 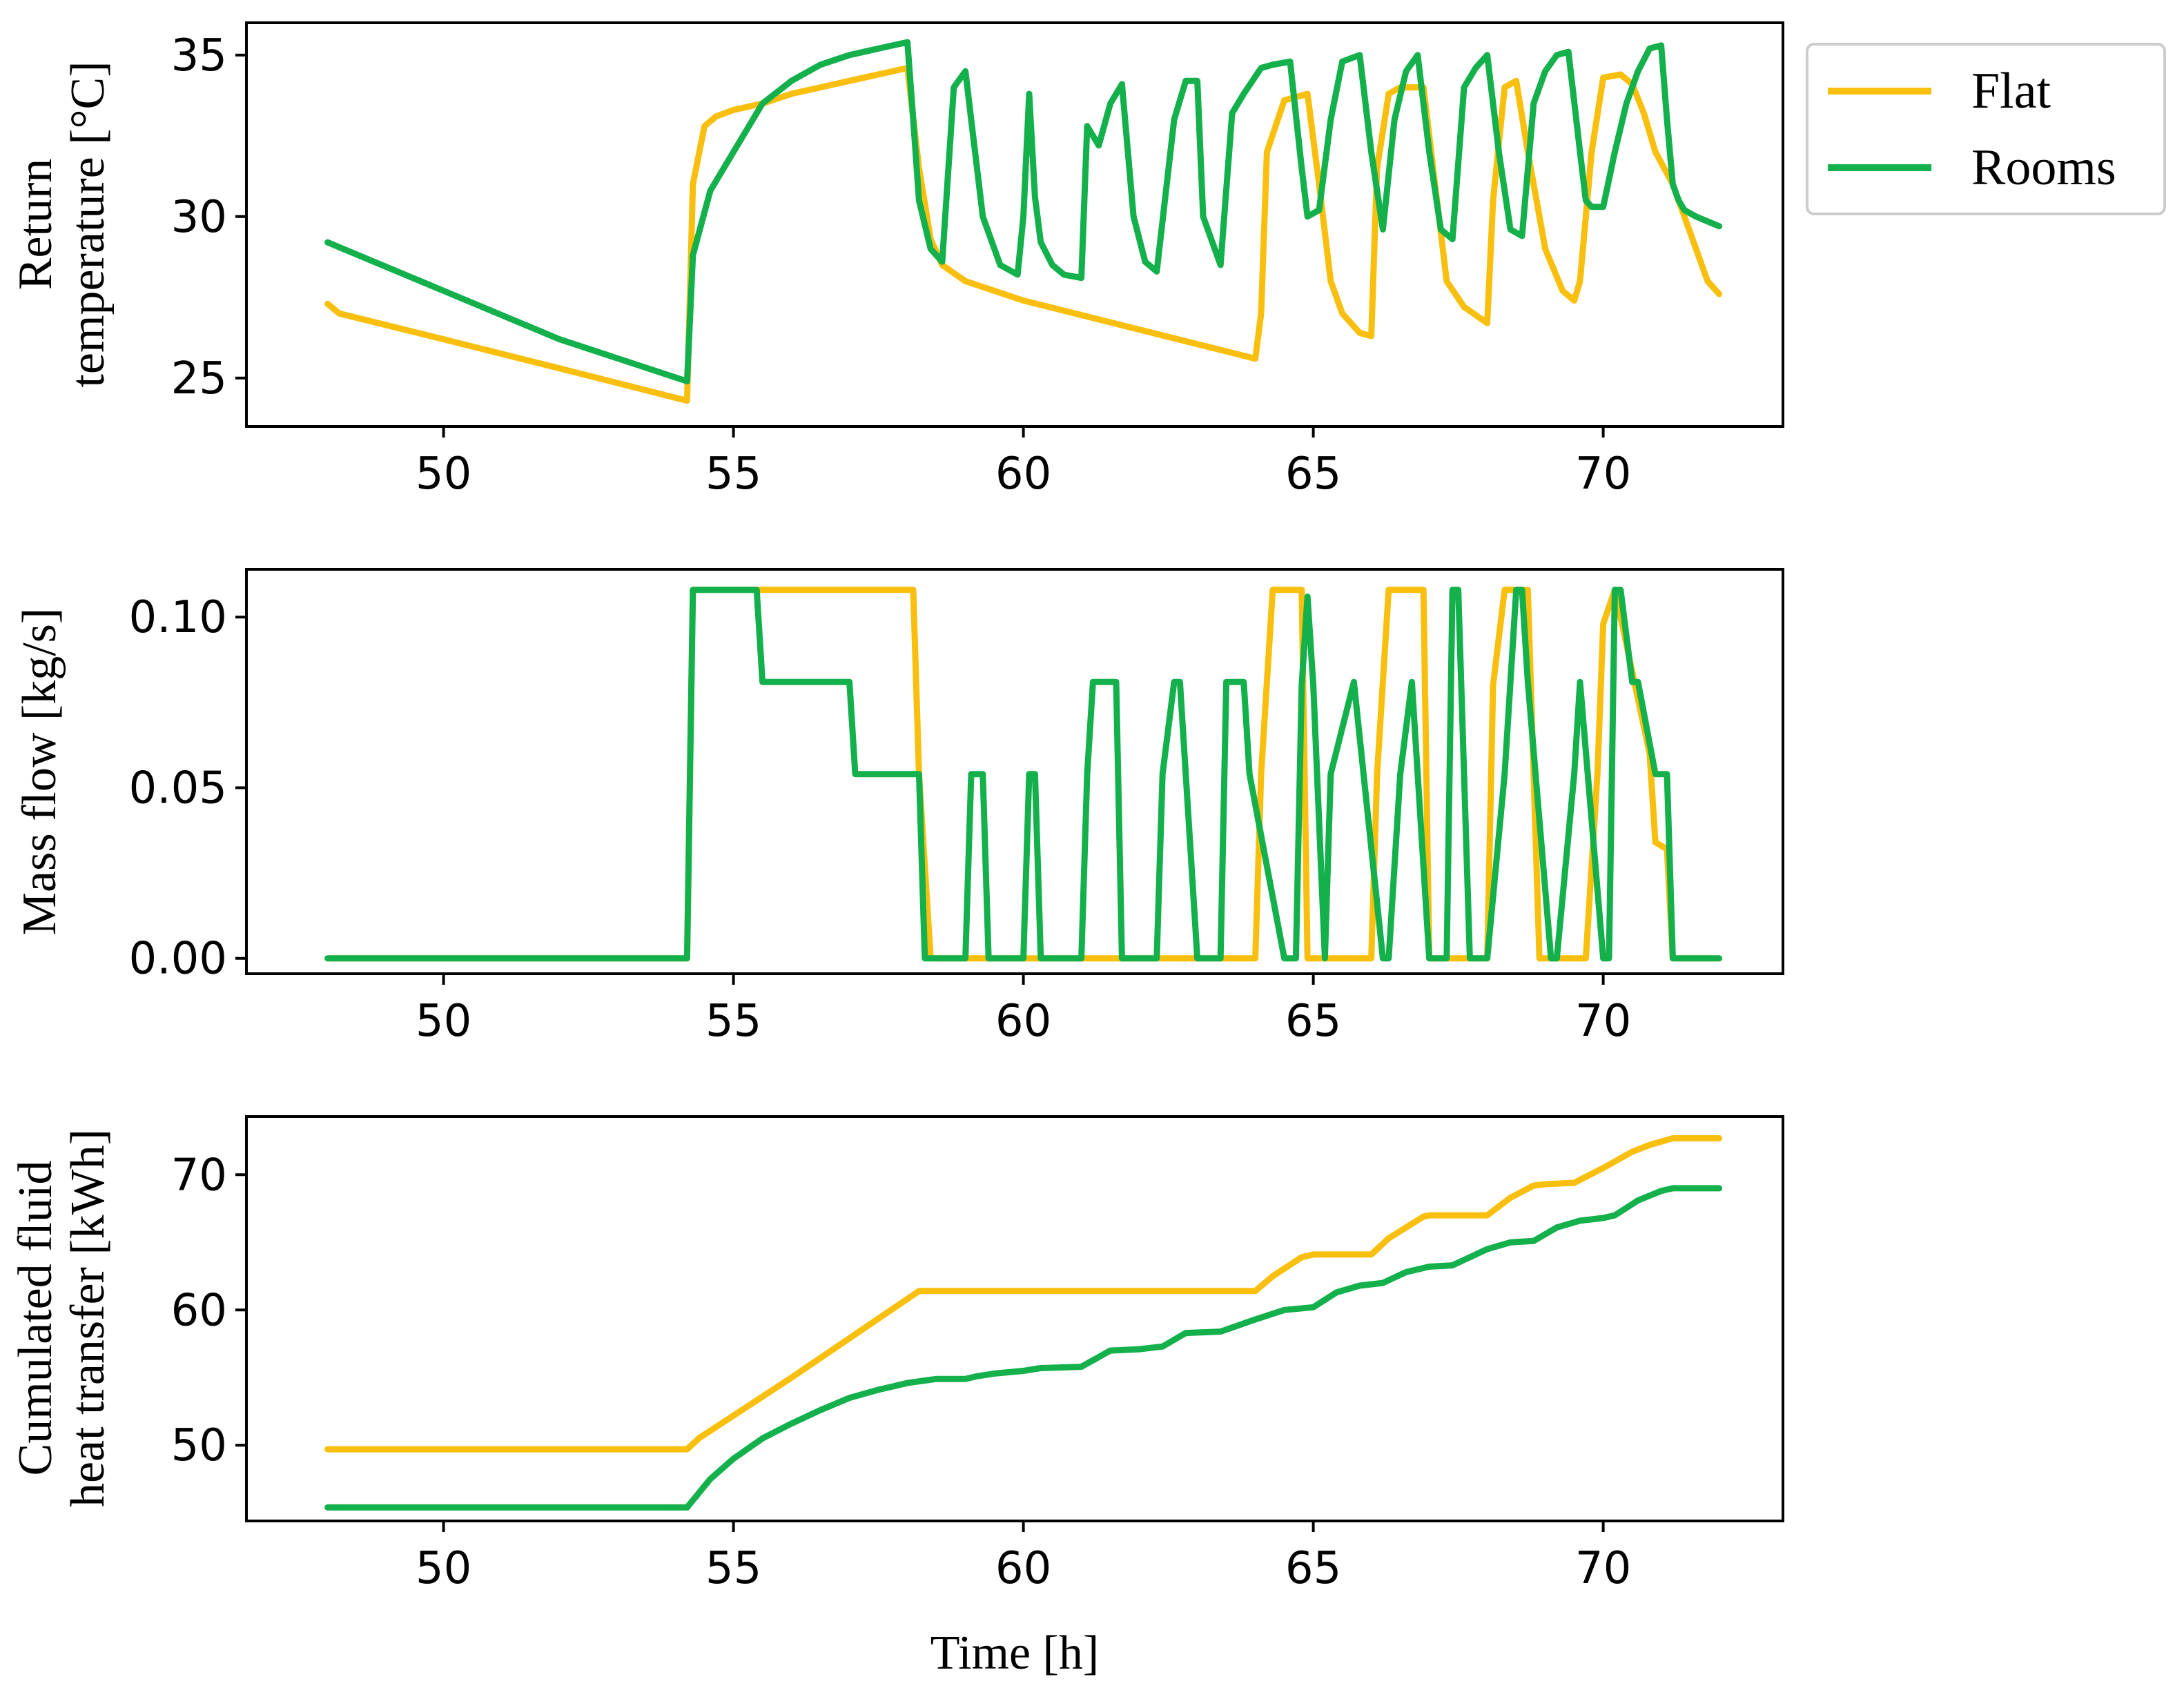 What do you see at coordinates (2043, 167) in the screenshot?
I see `legend-label-rooms: Rooms` at bounding box center [2043, 167].